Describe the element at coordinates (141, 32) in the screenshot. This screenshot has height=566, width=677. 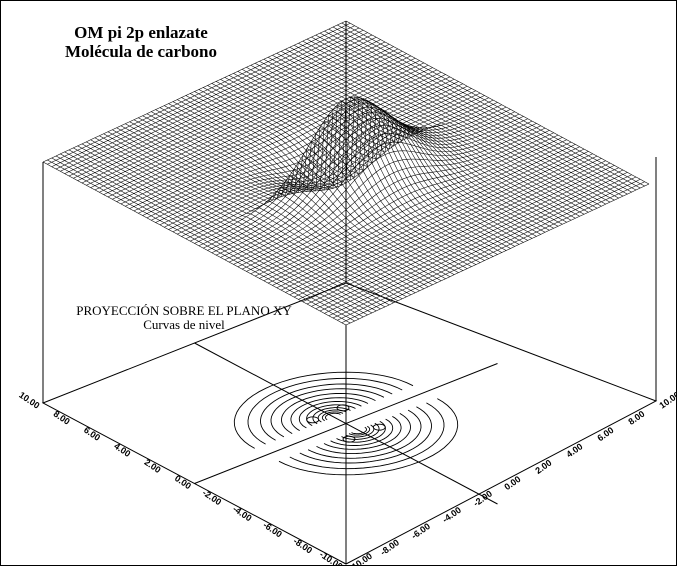
I see `title-line-1: OM pi 2p enlazate` at that location.